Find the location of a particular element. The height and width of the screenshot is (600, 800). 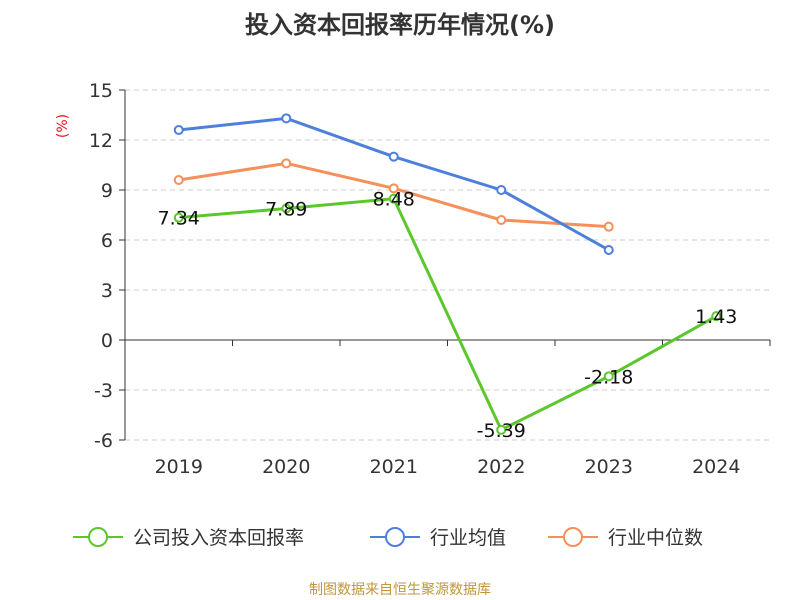

data-label: -5.39 is located at coordinates (501, 431).